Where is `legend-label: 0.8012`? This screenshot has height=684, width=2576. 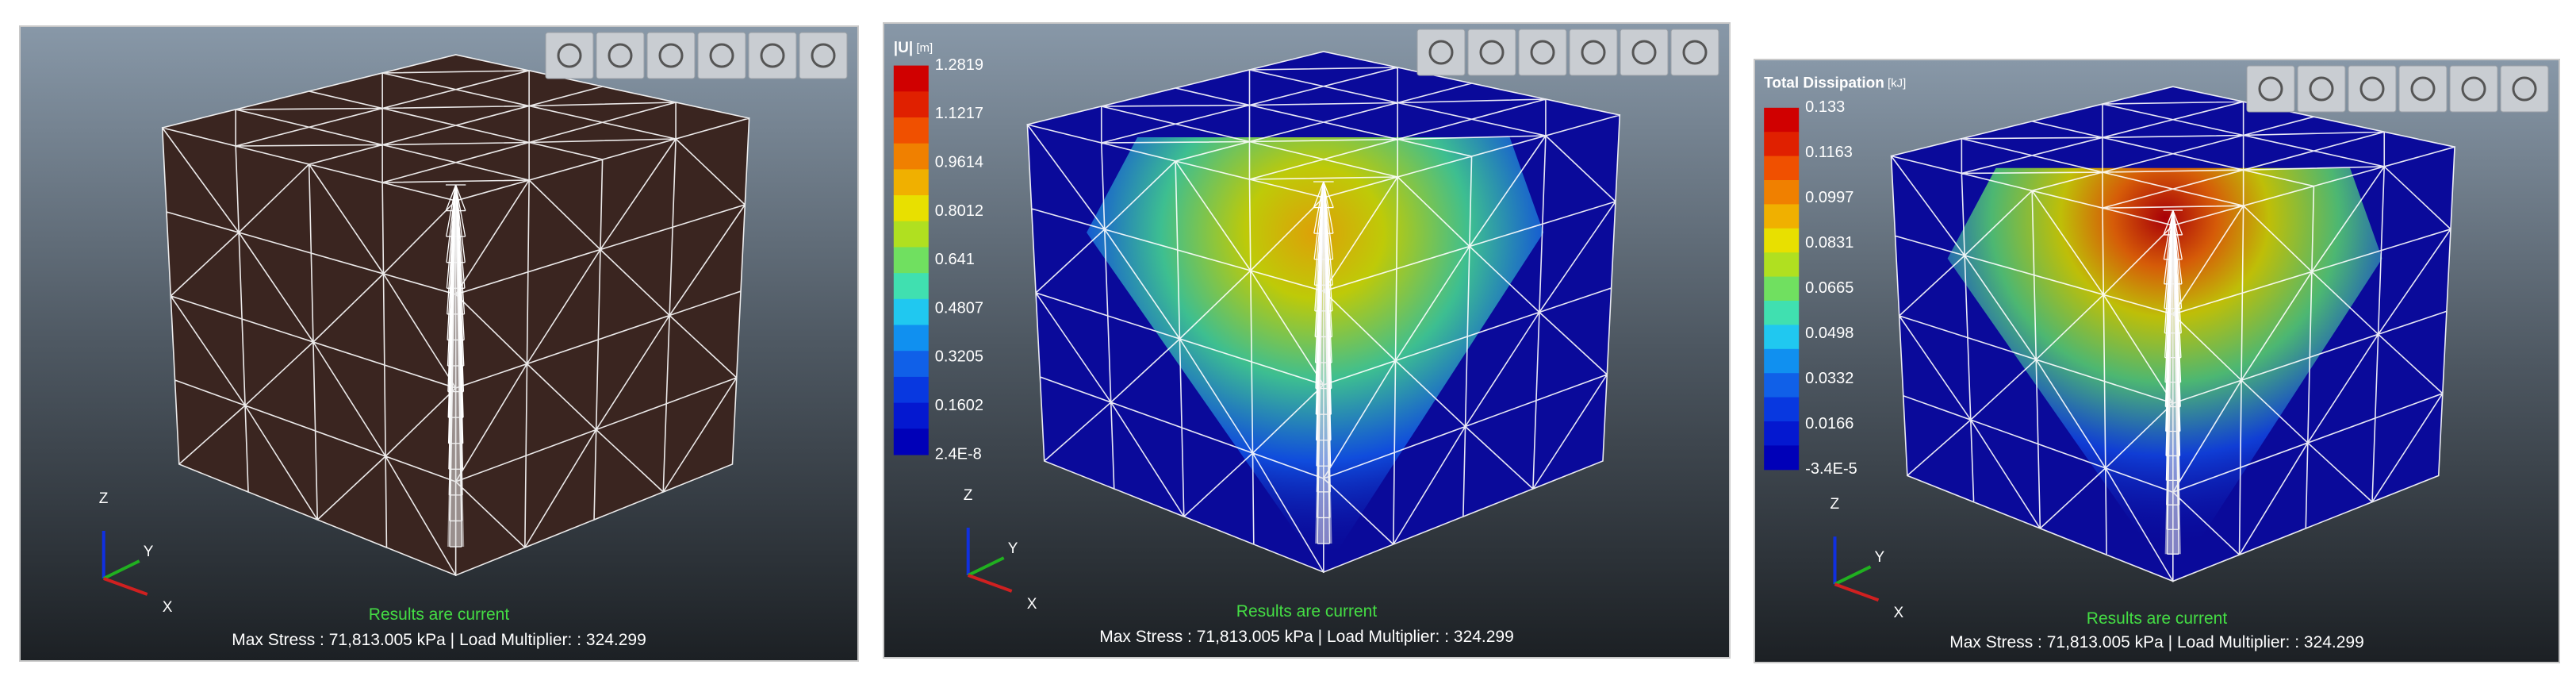 legend-label: 0.8012 is located at coordinates (959, 211).